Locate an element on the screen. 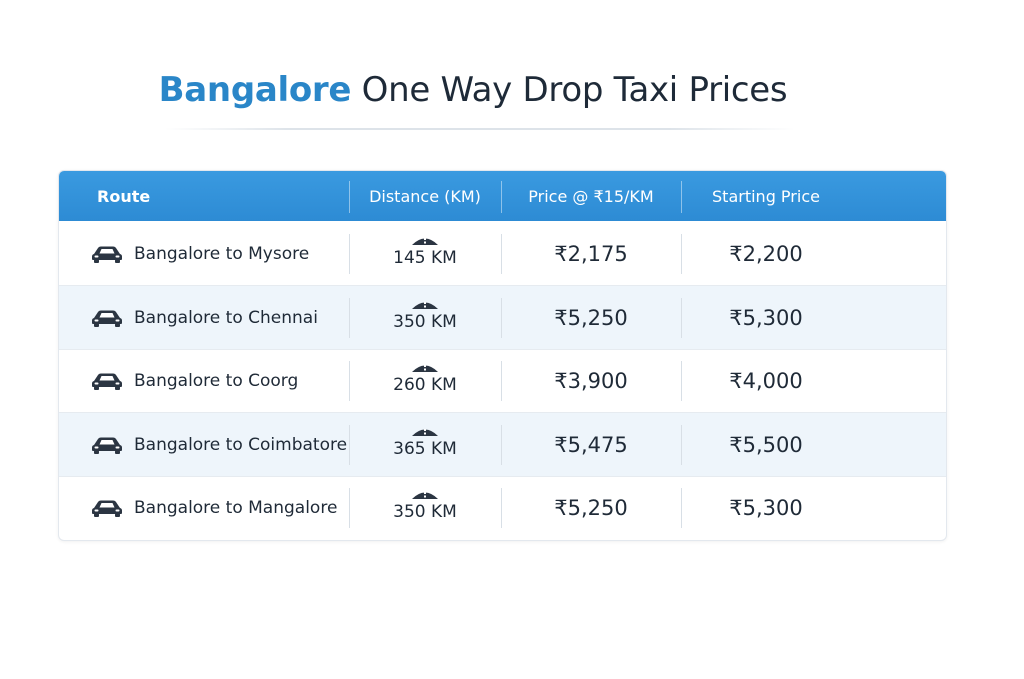 The width and height of the screenshot is (1024, 679). starting-price-value: ₹4,000 is located at coordinates (766, 381).